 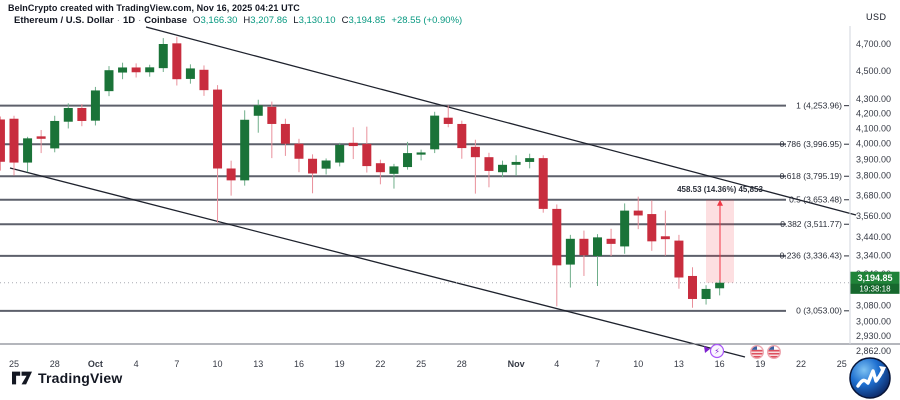 I want to click on high-value: 3,207.86, so click(x=269, y=20).